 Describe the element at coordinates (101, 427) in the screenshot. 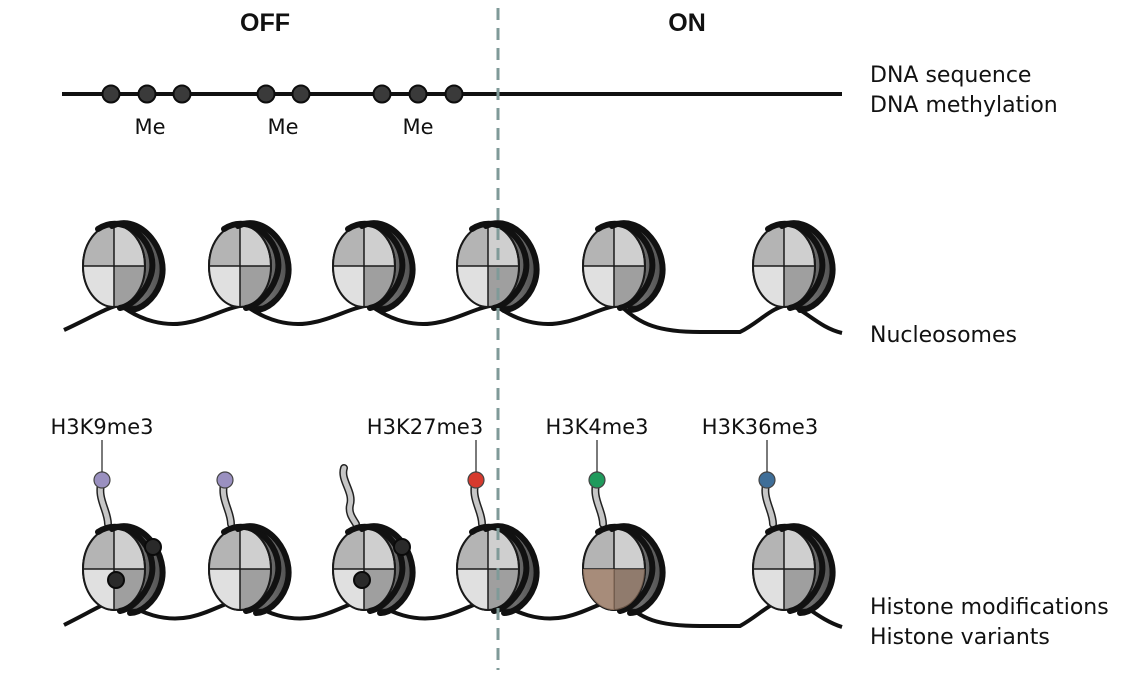

I see `h3k9me3-label: H3K9me3` at that location.